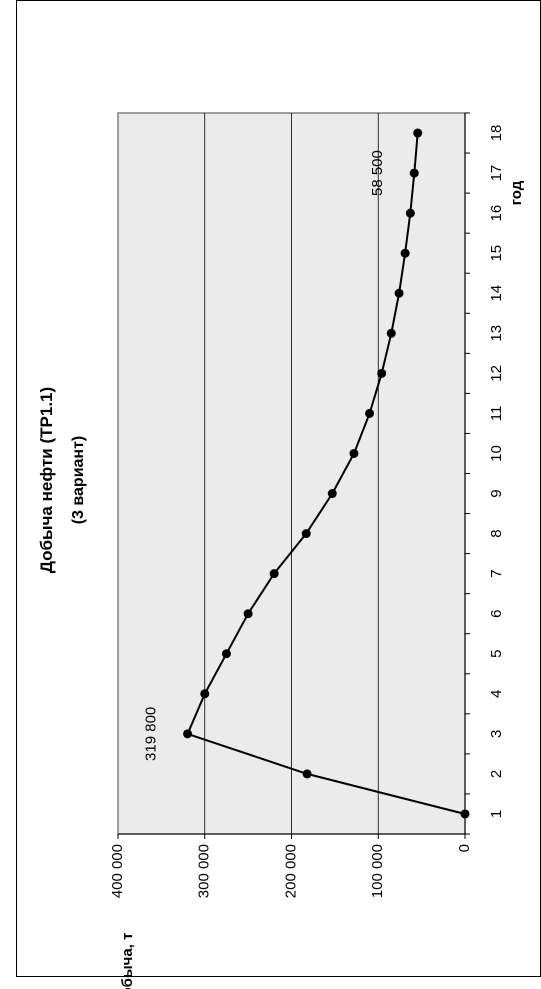 The width and height of the screenshot is (541, 989). I want to click on x-tick-label: 8, so click(496, 533).